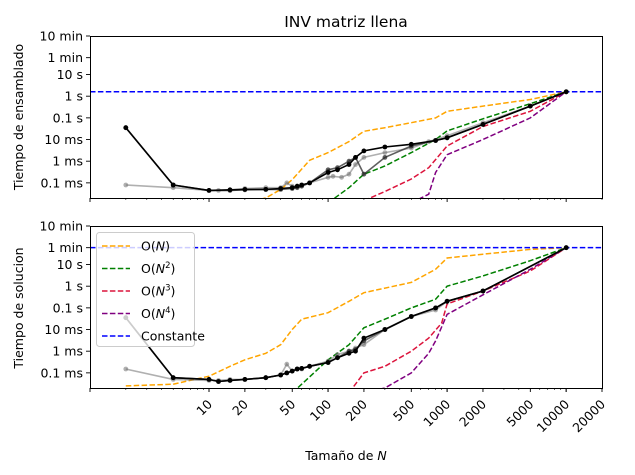 This screenshot has height=475, width=635. I want to click on top-y-ticks: 0.1 ms 1 ms 10 ms 0.1 s 1 s 10 s 1 min 10 min, so click(65, 109).